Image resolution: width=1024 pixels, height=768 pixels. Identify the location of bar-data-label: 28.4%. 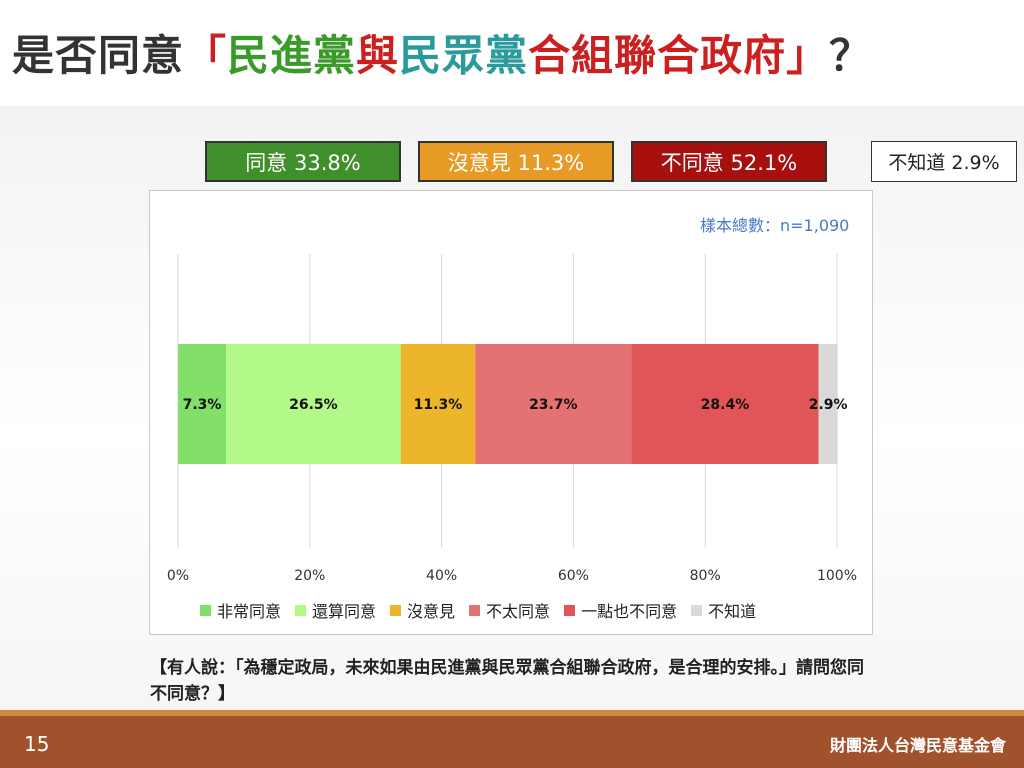
(725, 405).